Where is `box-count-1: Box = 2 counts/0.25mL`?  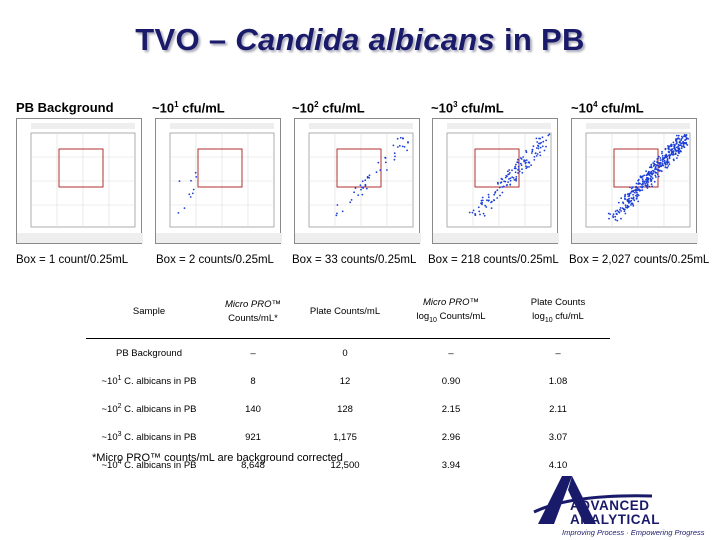 box-count-1: Box = 2 counts/0.25mL is located at coordinates (215, 260).